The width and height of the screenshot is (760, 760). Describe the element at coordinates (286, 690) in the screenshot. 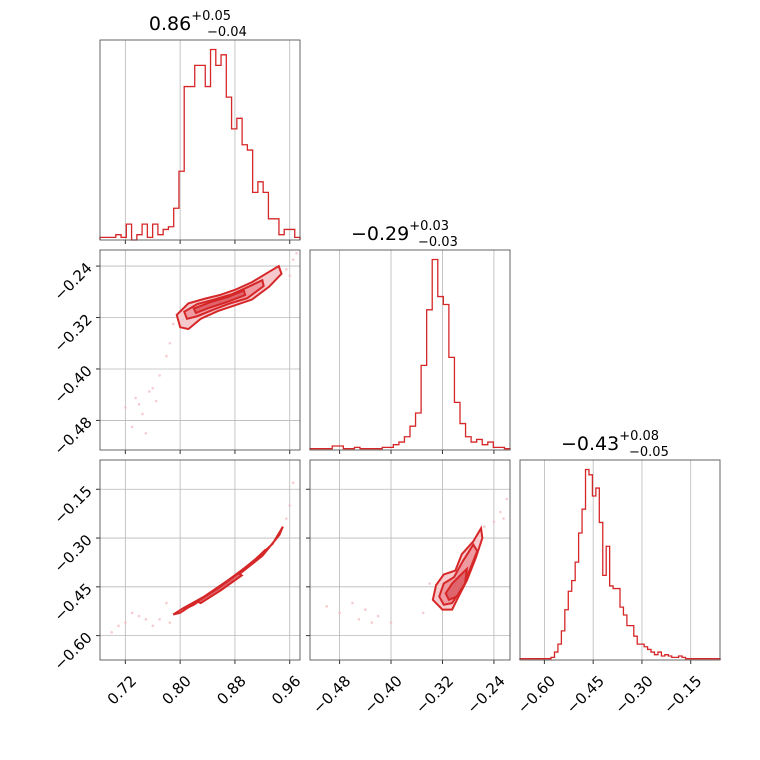

I see `x-tick-label-0-3: 0.96` at that location.